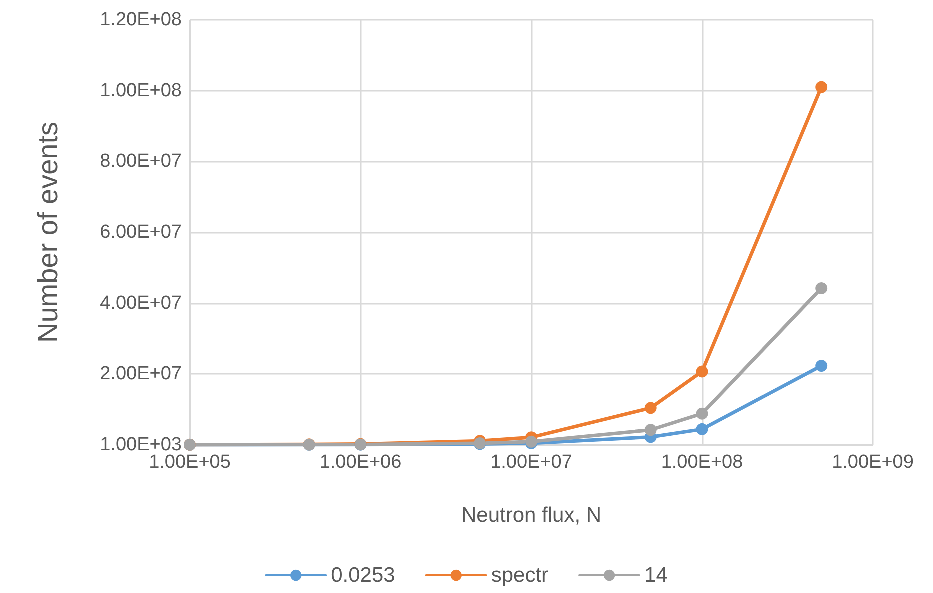 Image resolution: width=933 pixels, height=593 pixels. I want to click on y-tick-label: 1.00E+08, so click(141, 91).